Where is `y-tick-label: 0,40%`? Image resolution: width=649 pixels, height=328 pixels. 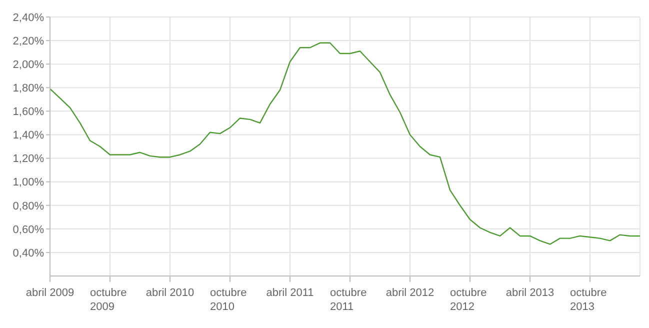 y-tick-label: 0,40% is located at coordinates (28, 253).